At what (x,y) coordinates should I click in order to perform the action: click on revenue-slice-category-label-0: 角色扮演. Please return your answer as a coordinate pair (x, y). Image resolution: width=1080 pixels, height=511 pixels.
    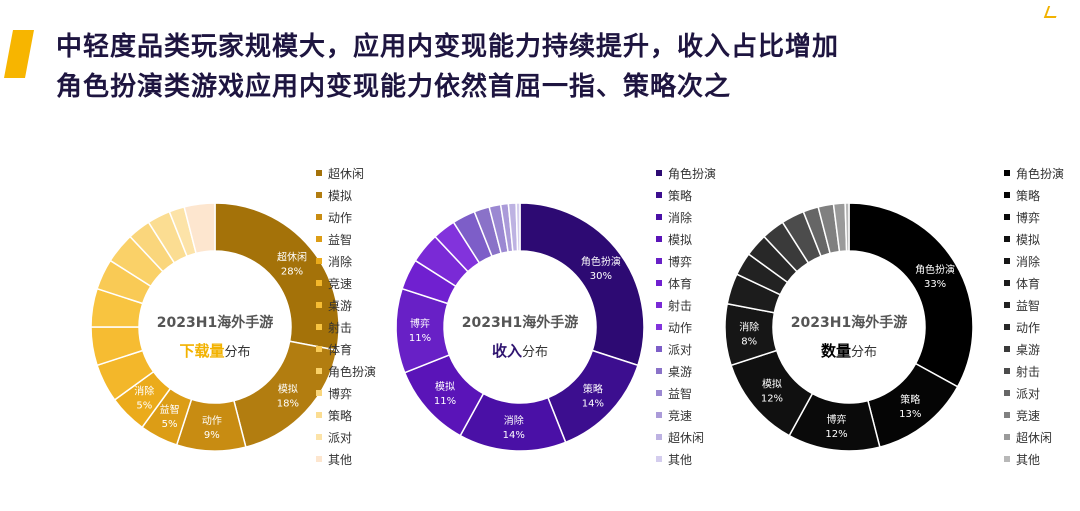
    Looking at the image, I should click on (601, 261).